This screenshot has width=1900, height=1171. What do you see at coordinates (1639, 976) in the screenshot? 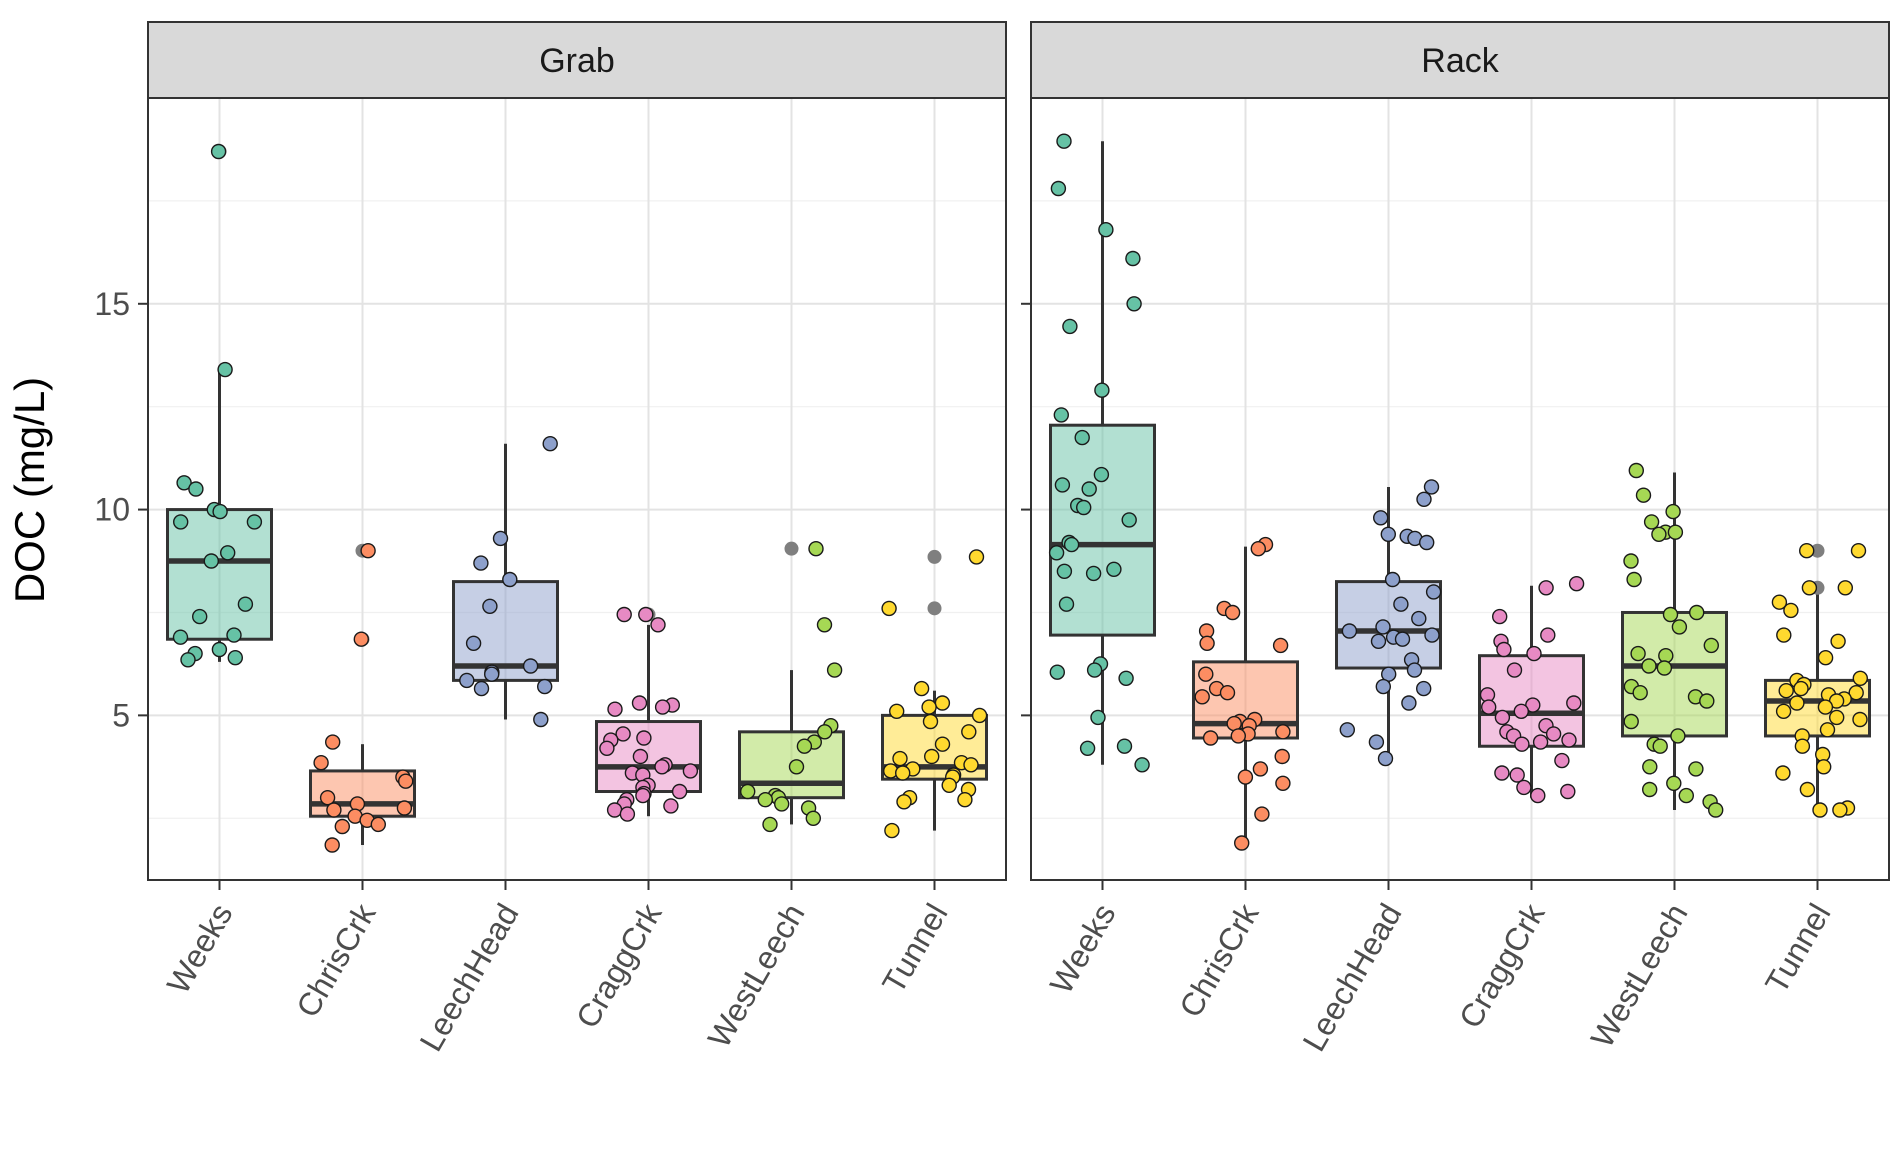
I see `x-tick-label: WestLeech` at bounding box center [1639, 976].